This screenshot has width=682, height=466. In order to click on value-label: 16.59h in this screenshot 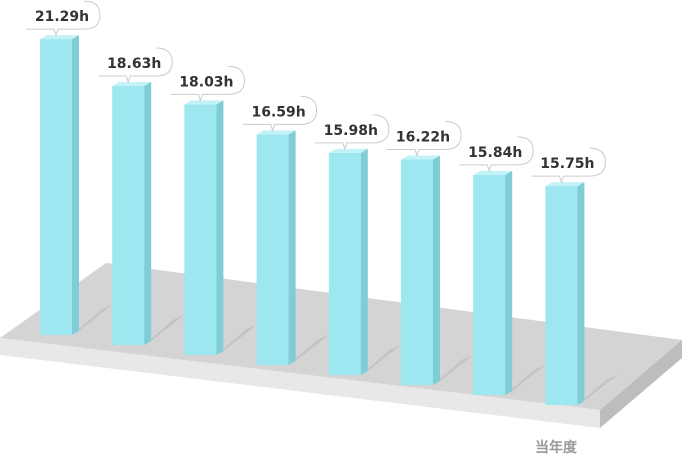, I will do `click(278, 112)`.